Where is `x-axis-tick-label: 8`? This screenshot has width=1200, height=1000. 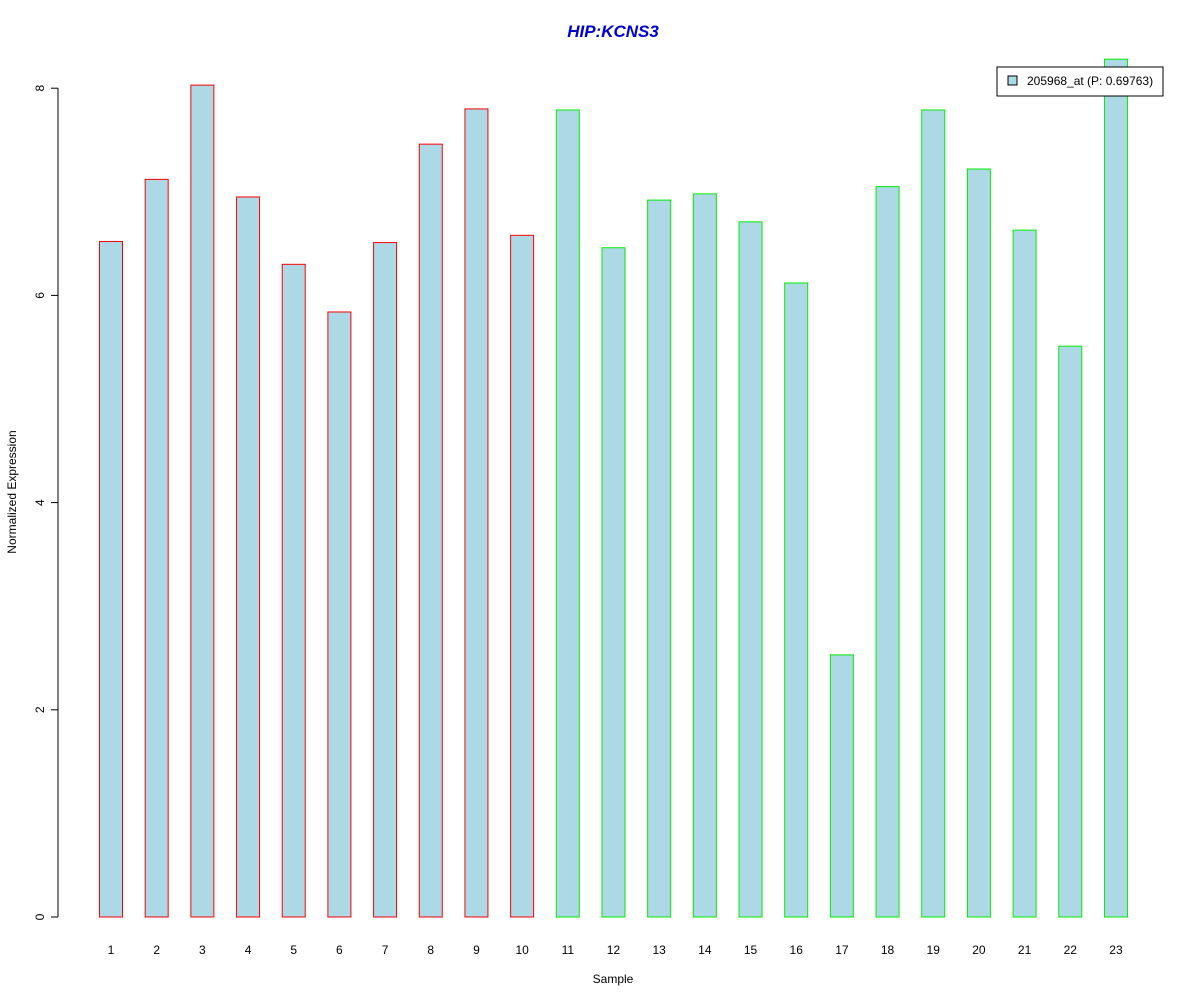 x-axis-tick-label: 8 is located at coordinates (430, 950).